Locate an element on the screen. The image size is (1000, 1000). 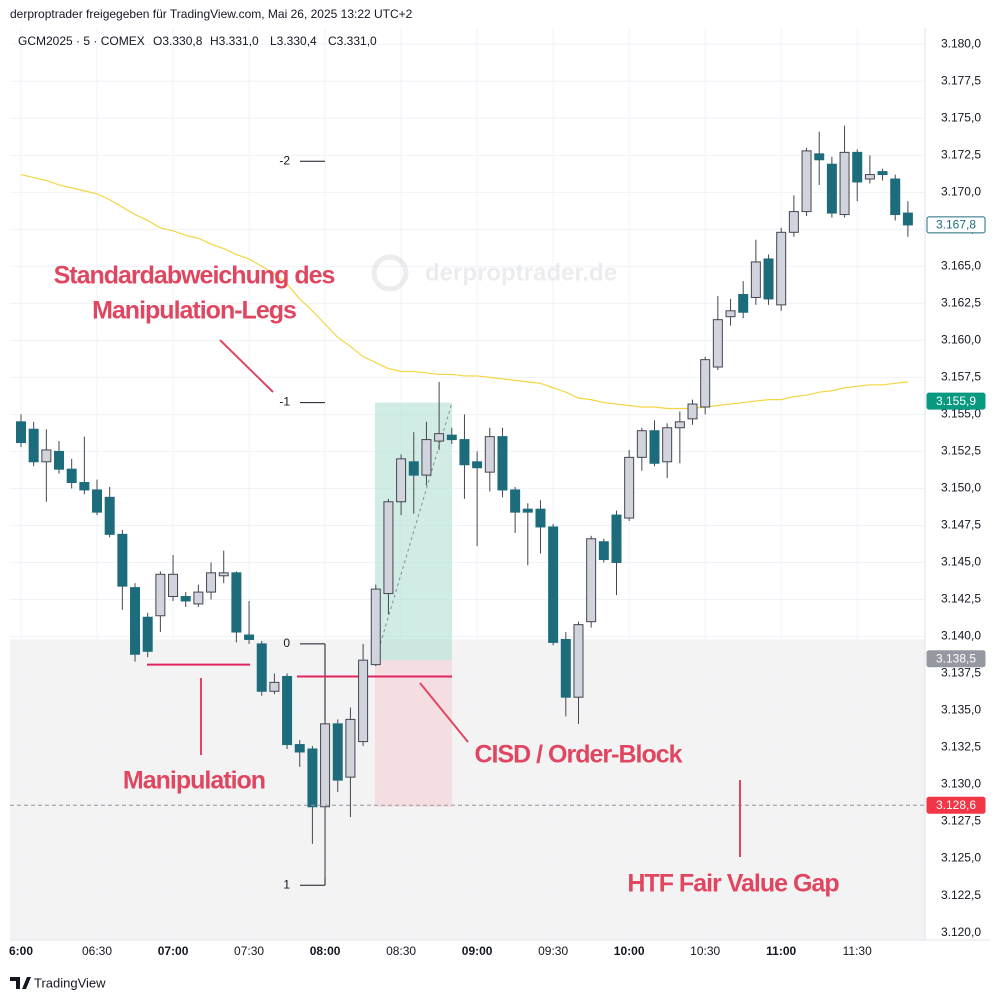
x-tick-label: 09:30 is located at coordinates (553, 951).